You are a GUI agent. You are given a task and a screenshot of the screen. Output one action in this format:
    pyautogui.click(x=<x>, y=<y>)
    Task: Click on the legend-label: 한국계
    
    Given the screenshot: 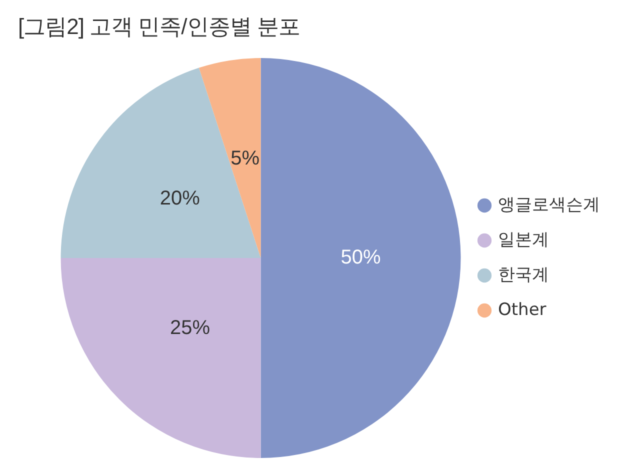 What is the action you would take?
    pyautogui.click(x=523, y=274)
    